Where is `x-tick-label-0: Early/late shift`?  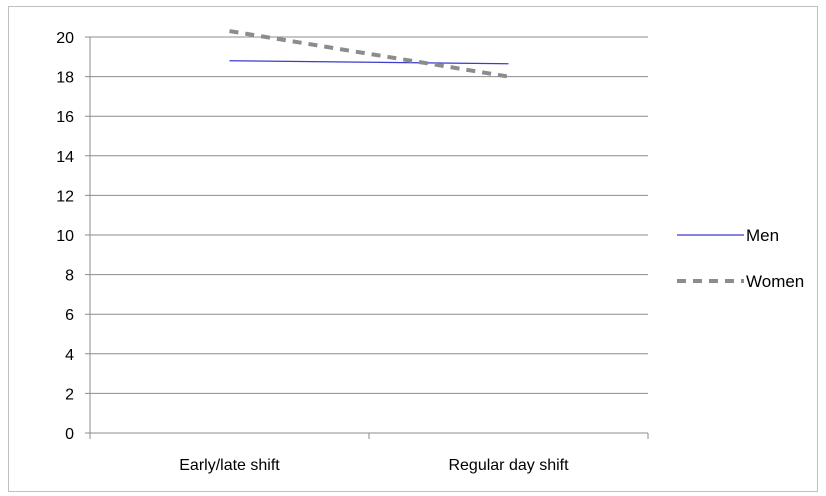 x-tick-label-0: Early/late shift is located at coordinates (229, 465).